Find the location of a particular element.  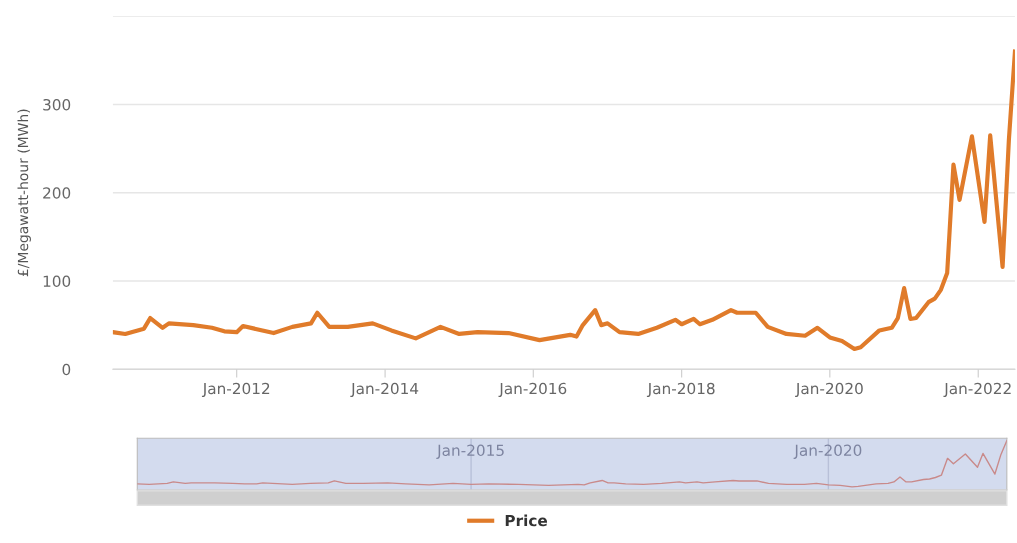

y-tick-label: 200 is located at coordinates (57, 193).